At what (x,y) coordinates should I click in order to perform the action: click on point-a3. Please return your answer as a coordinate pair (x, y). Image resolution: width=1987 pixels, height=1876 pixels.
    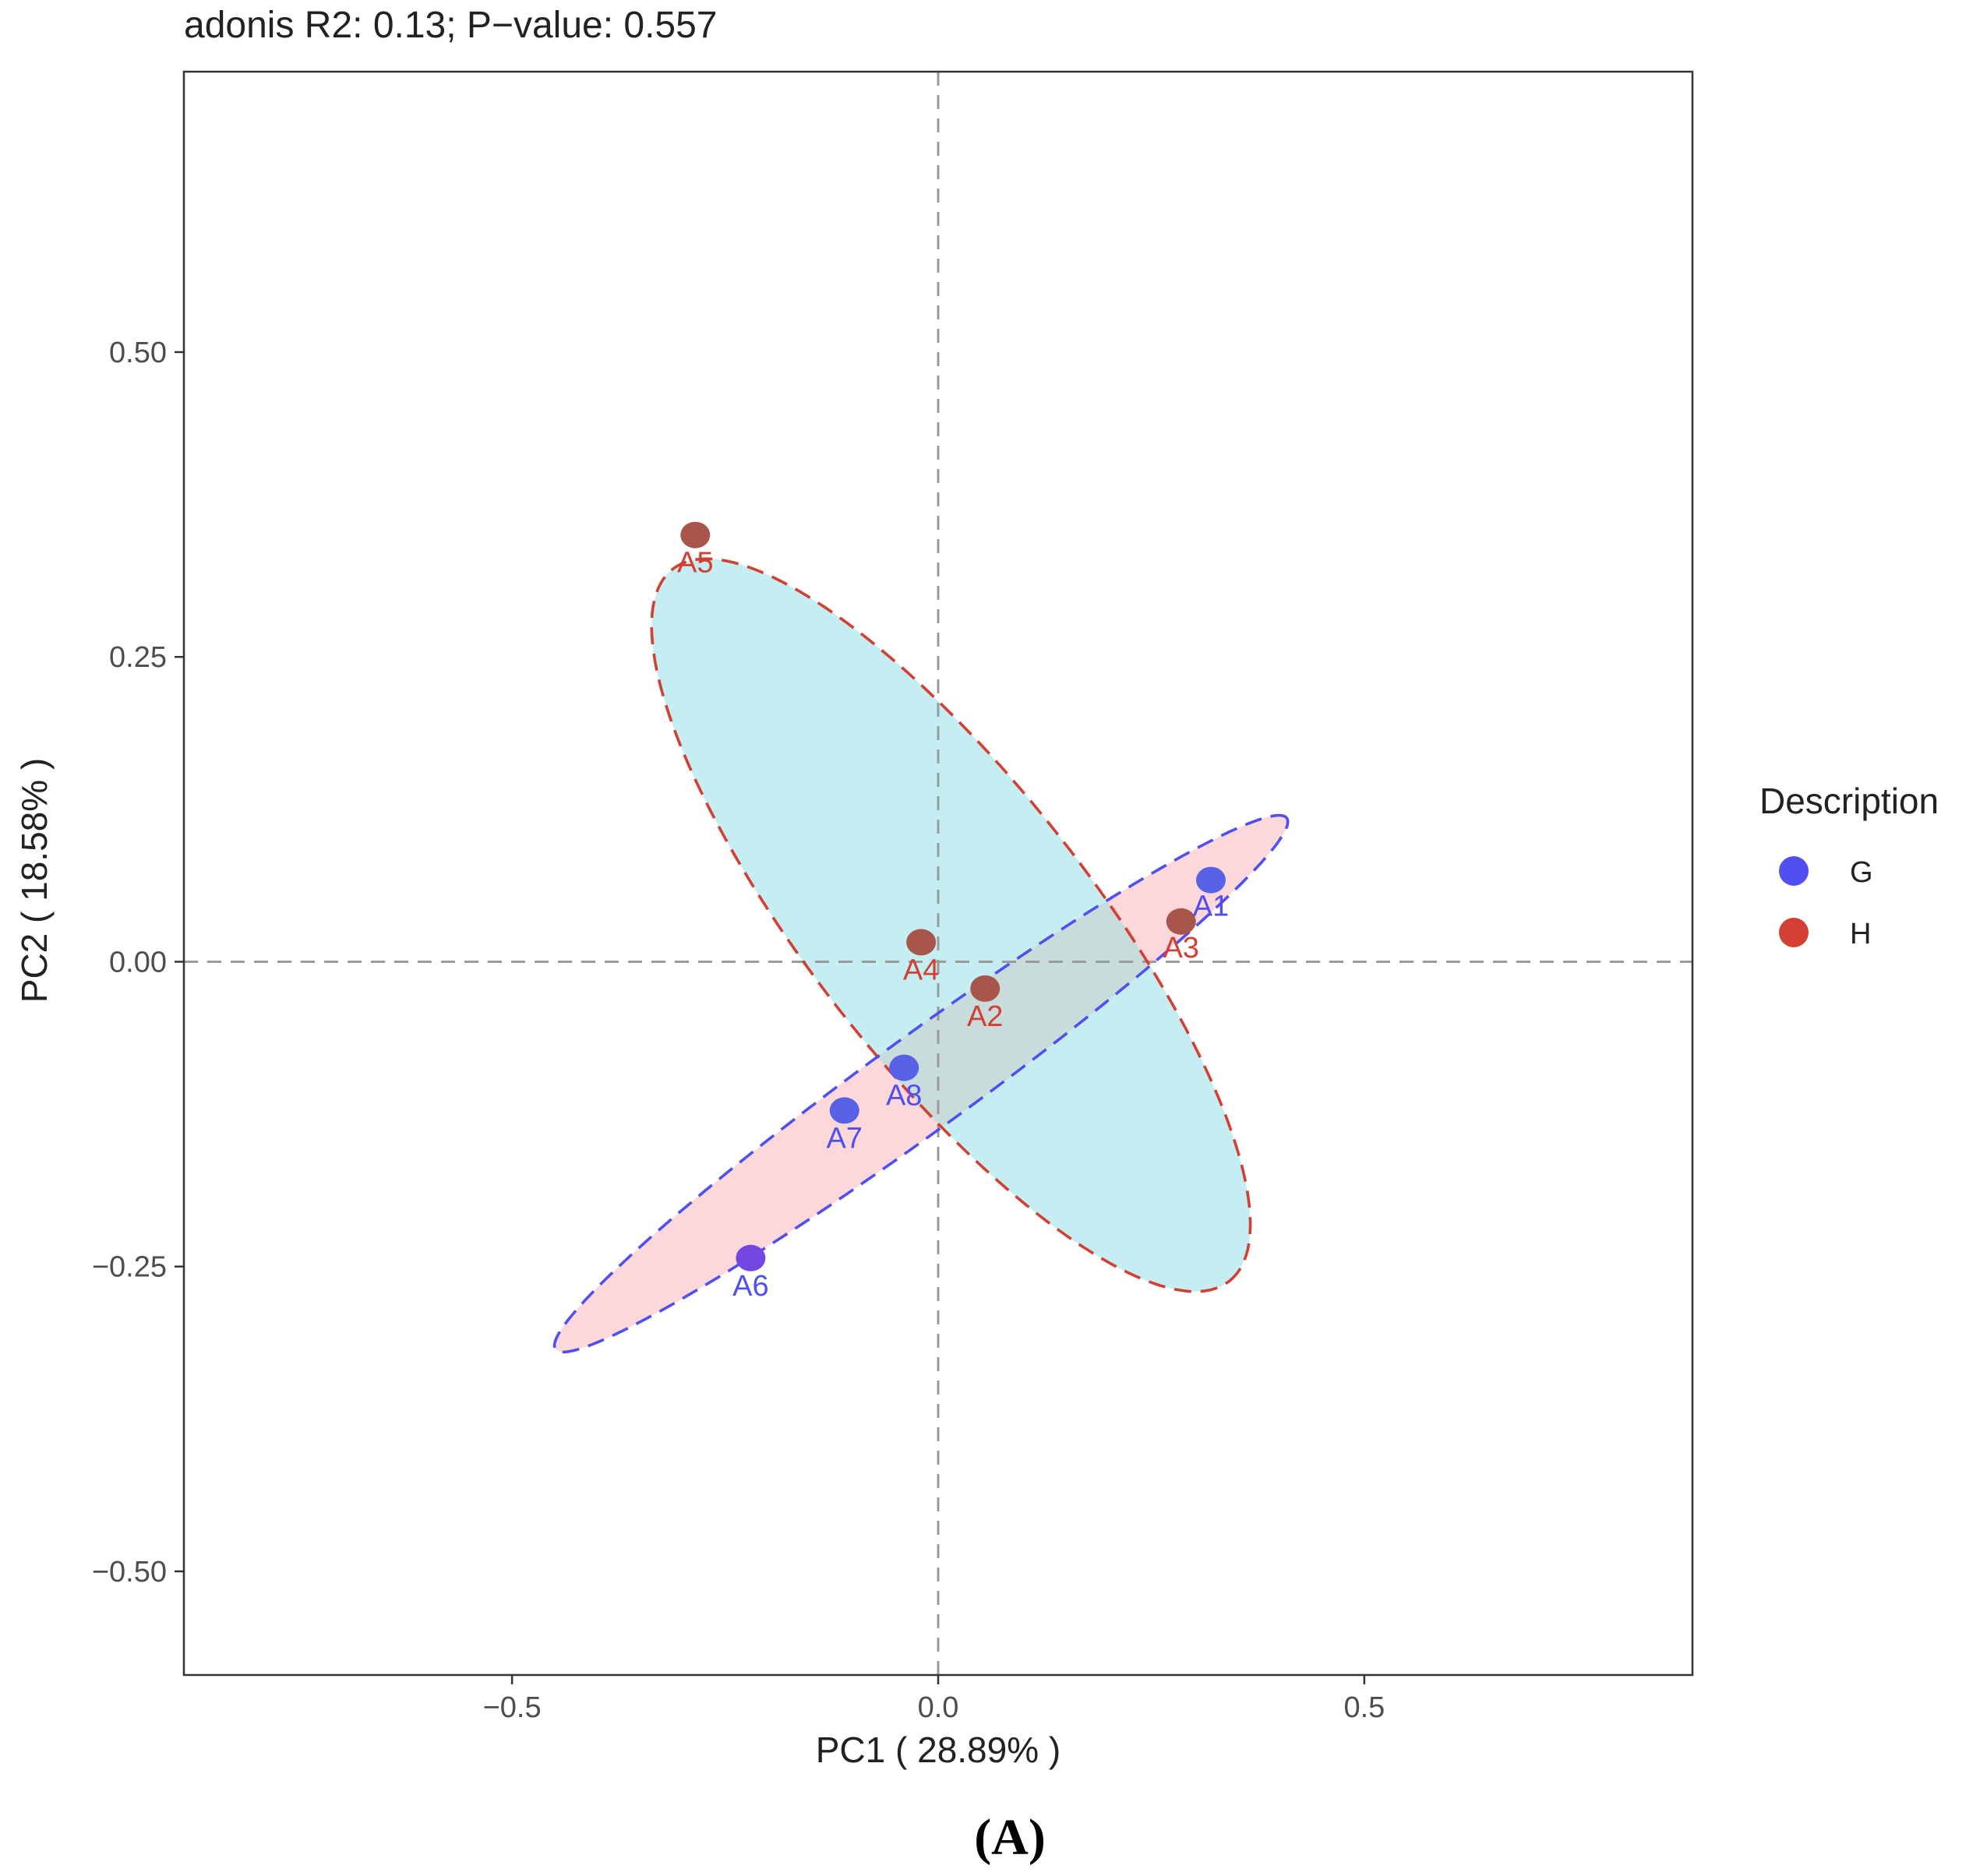
    Looking at the image, I should click on (1181, 921).